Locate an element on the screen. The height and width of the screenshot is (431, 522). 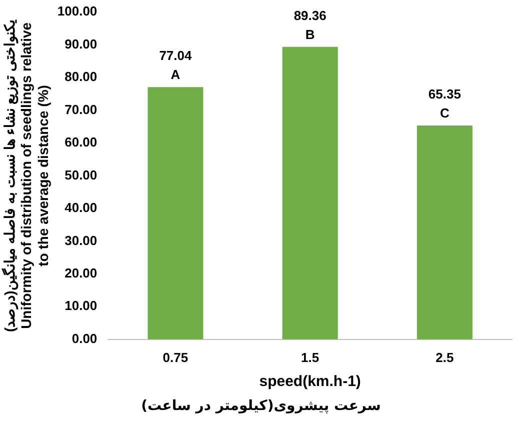
y-tick-label: 90.00 is located at coordinates (81, 44).